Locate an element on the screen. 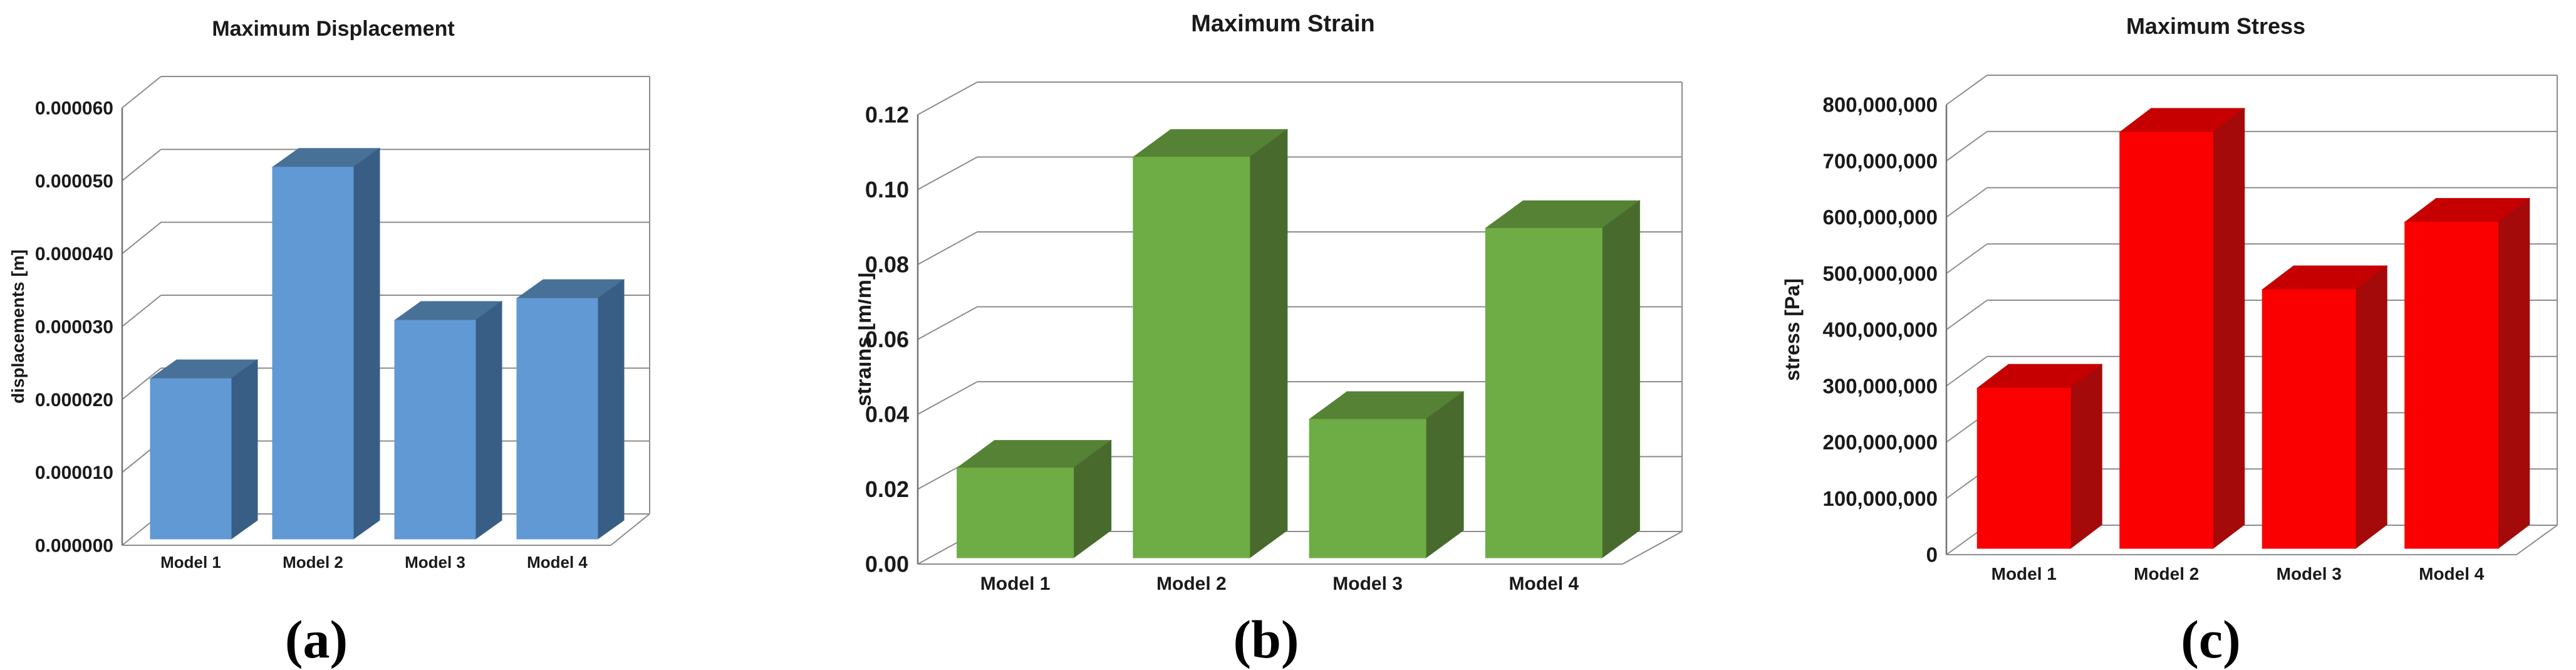 The height and width of the screenshot is (670, 2576). y-tick-label: 100,000,000 is located at coordinates (1880, 498).